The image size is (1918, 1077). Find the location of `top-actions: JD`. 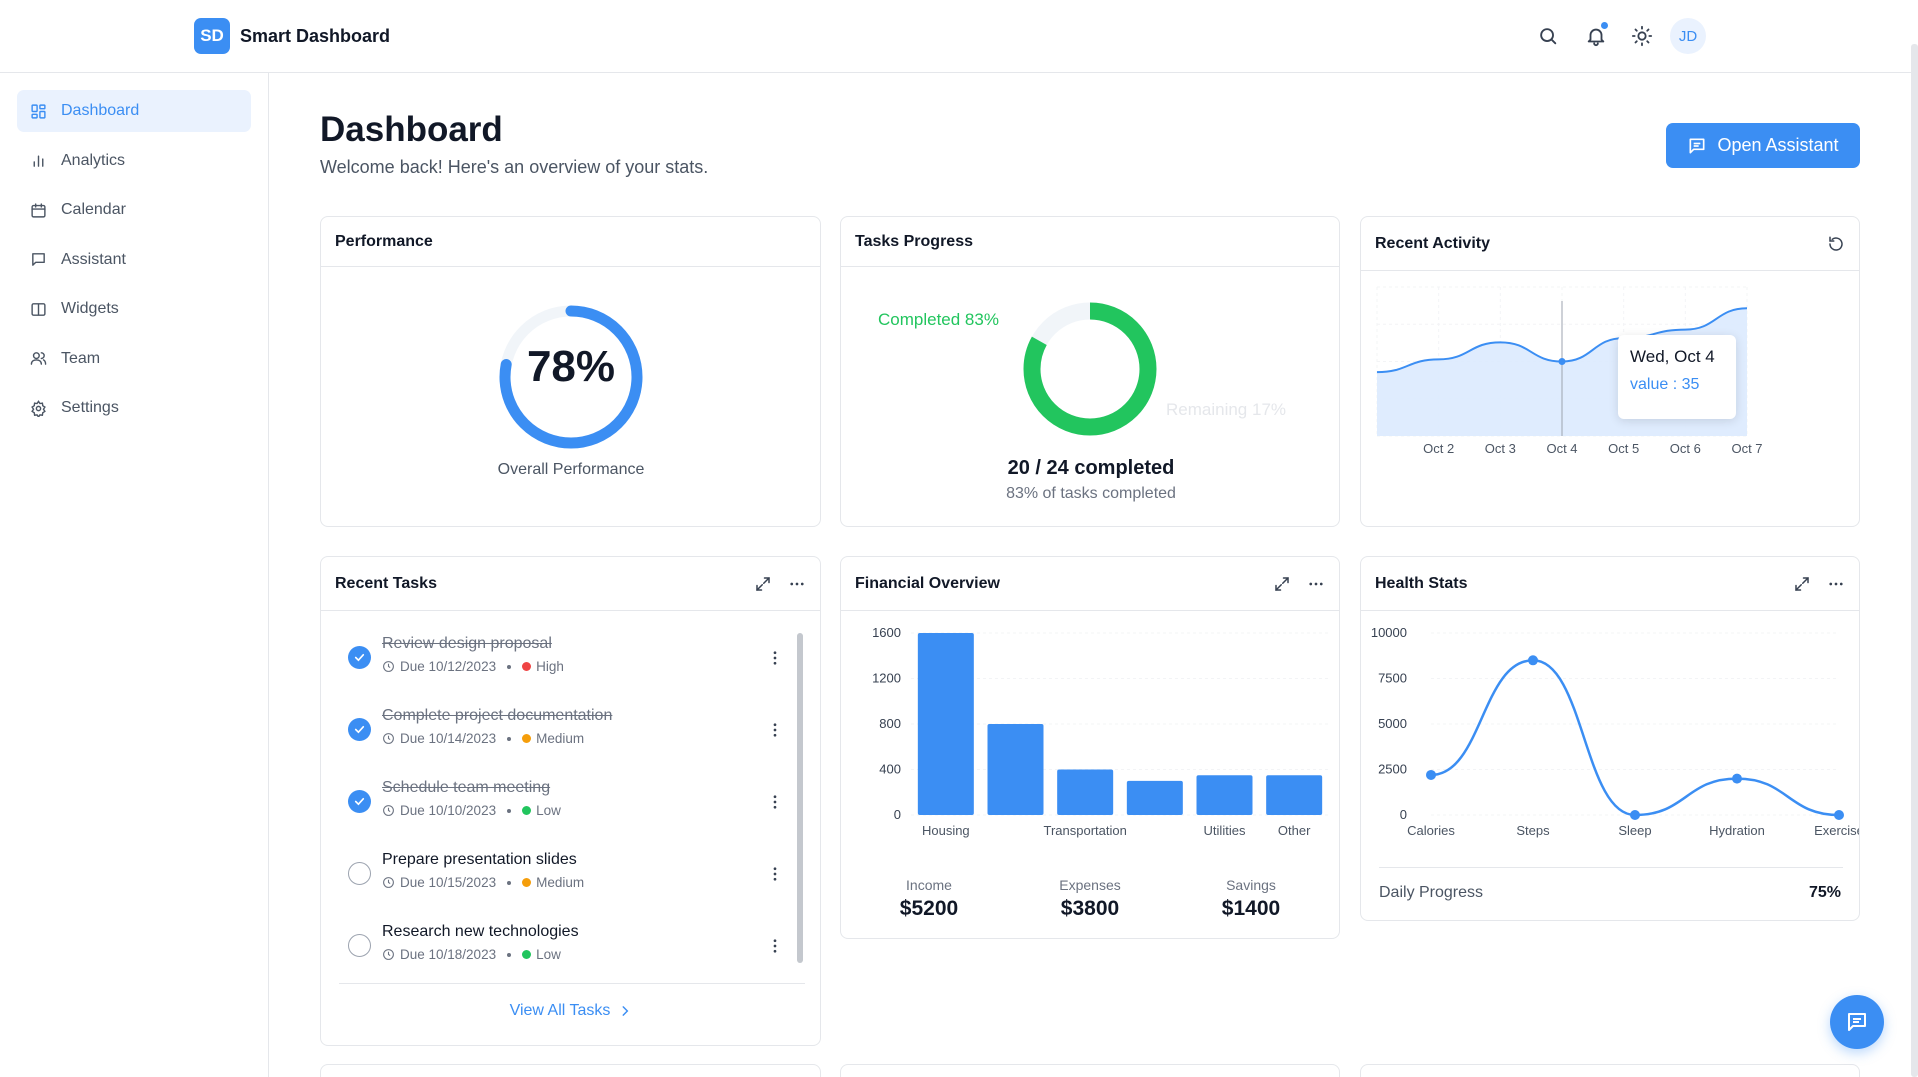

top-actions: JD is located at coordinates (1618, 36).